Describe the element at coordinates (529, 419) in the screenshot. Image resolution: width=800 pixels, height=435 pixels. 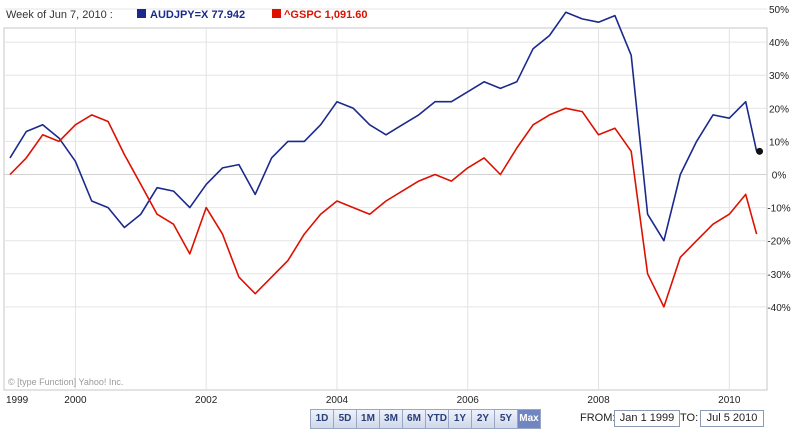
I see `range-button-max: Max` at that location.